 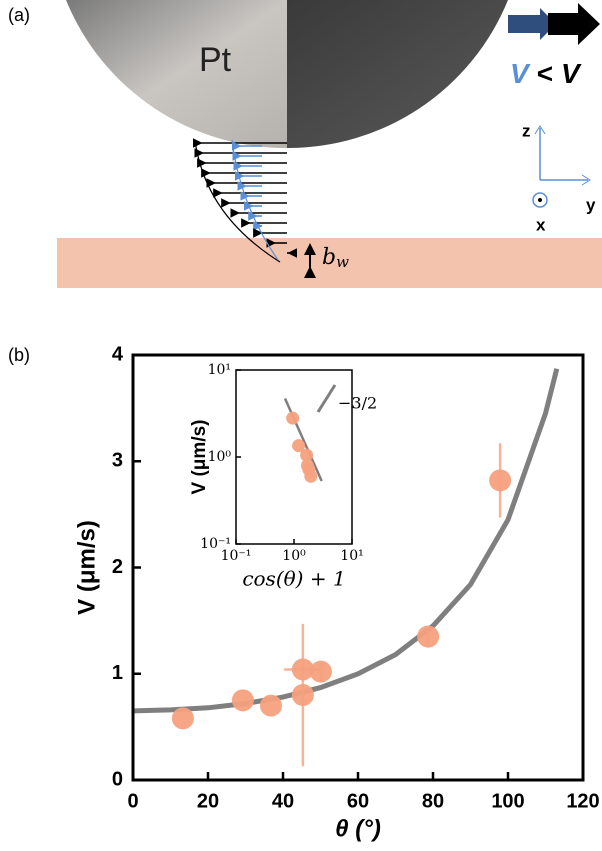 I want to click on flow-profile-blue, so click(x=255, y=200).